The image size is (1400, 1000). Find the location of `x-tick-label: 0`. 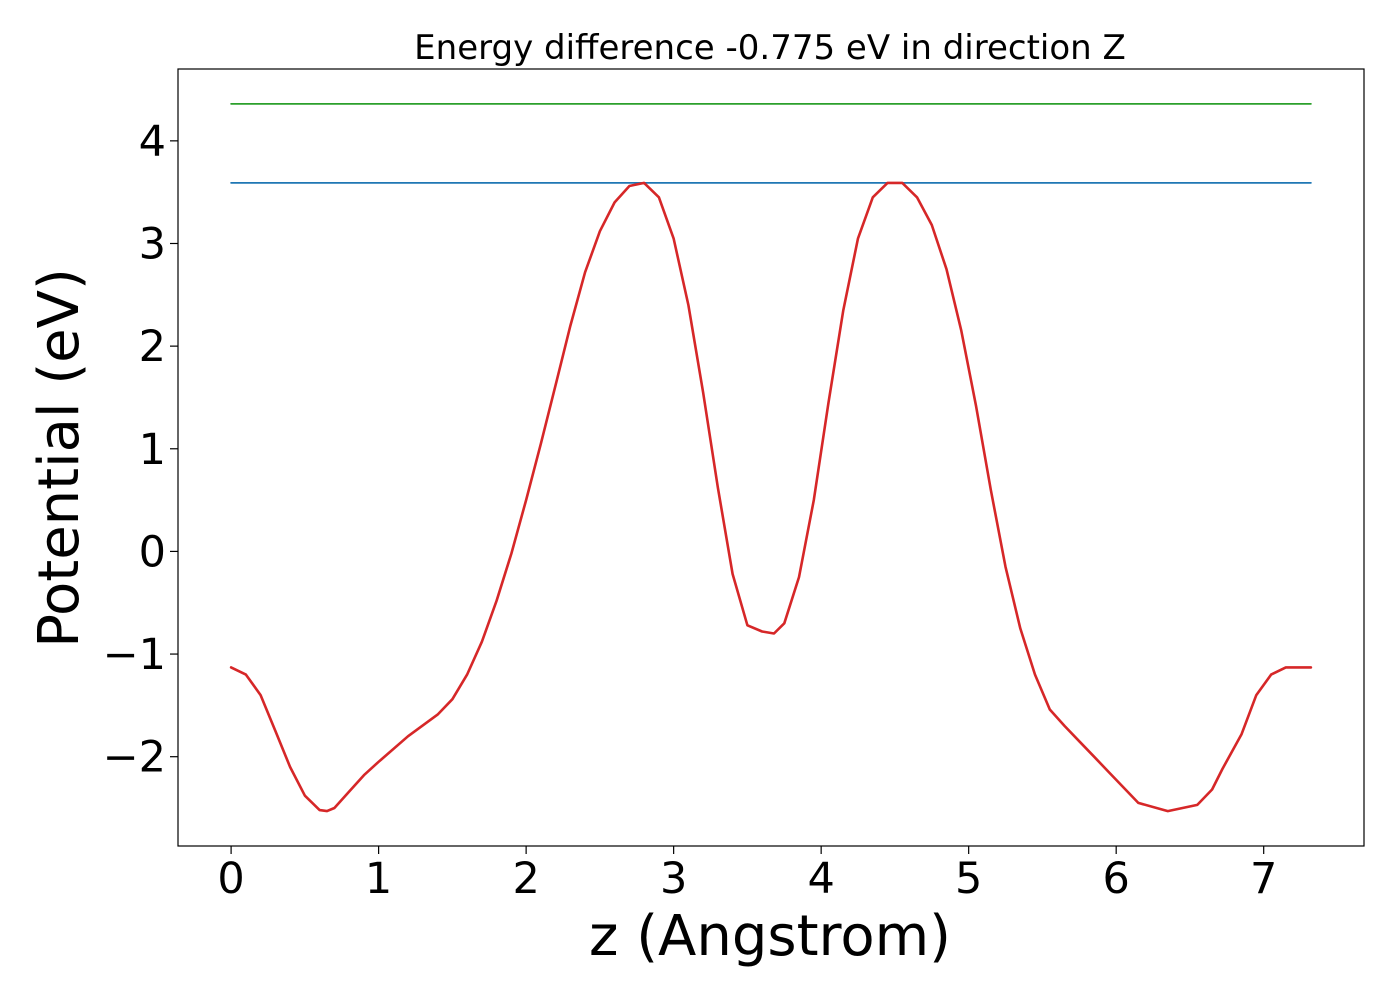

x-tick-label: 0 is located at coordinates (230, 879).